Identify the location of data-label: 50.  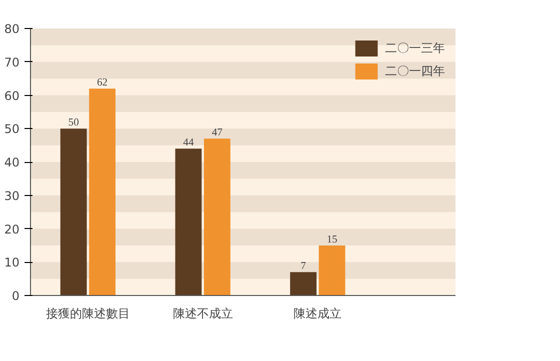
(73, 123).